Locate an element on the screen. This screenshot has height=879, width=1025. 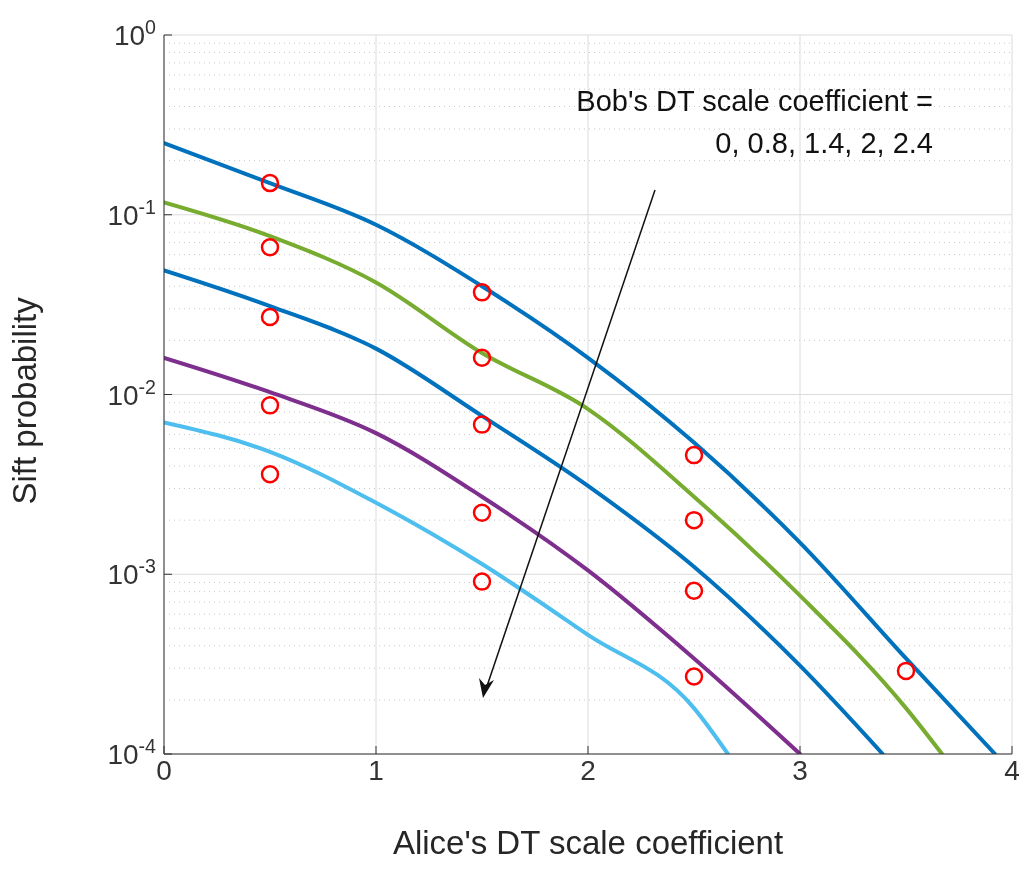
y-axis-title: Sift probability is located at coordinates (24, 400).